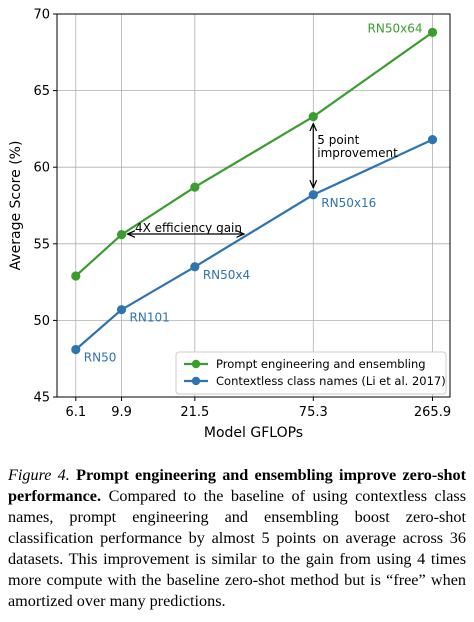 The width and height of the screenshot is (474, 622). I want to click on point-label: RN50x16, so click(348, 203).